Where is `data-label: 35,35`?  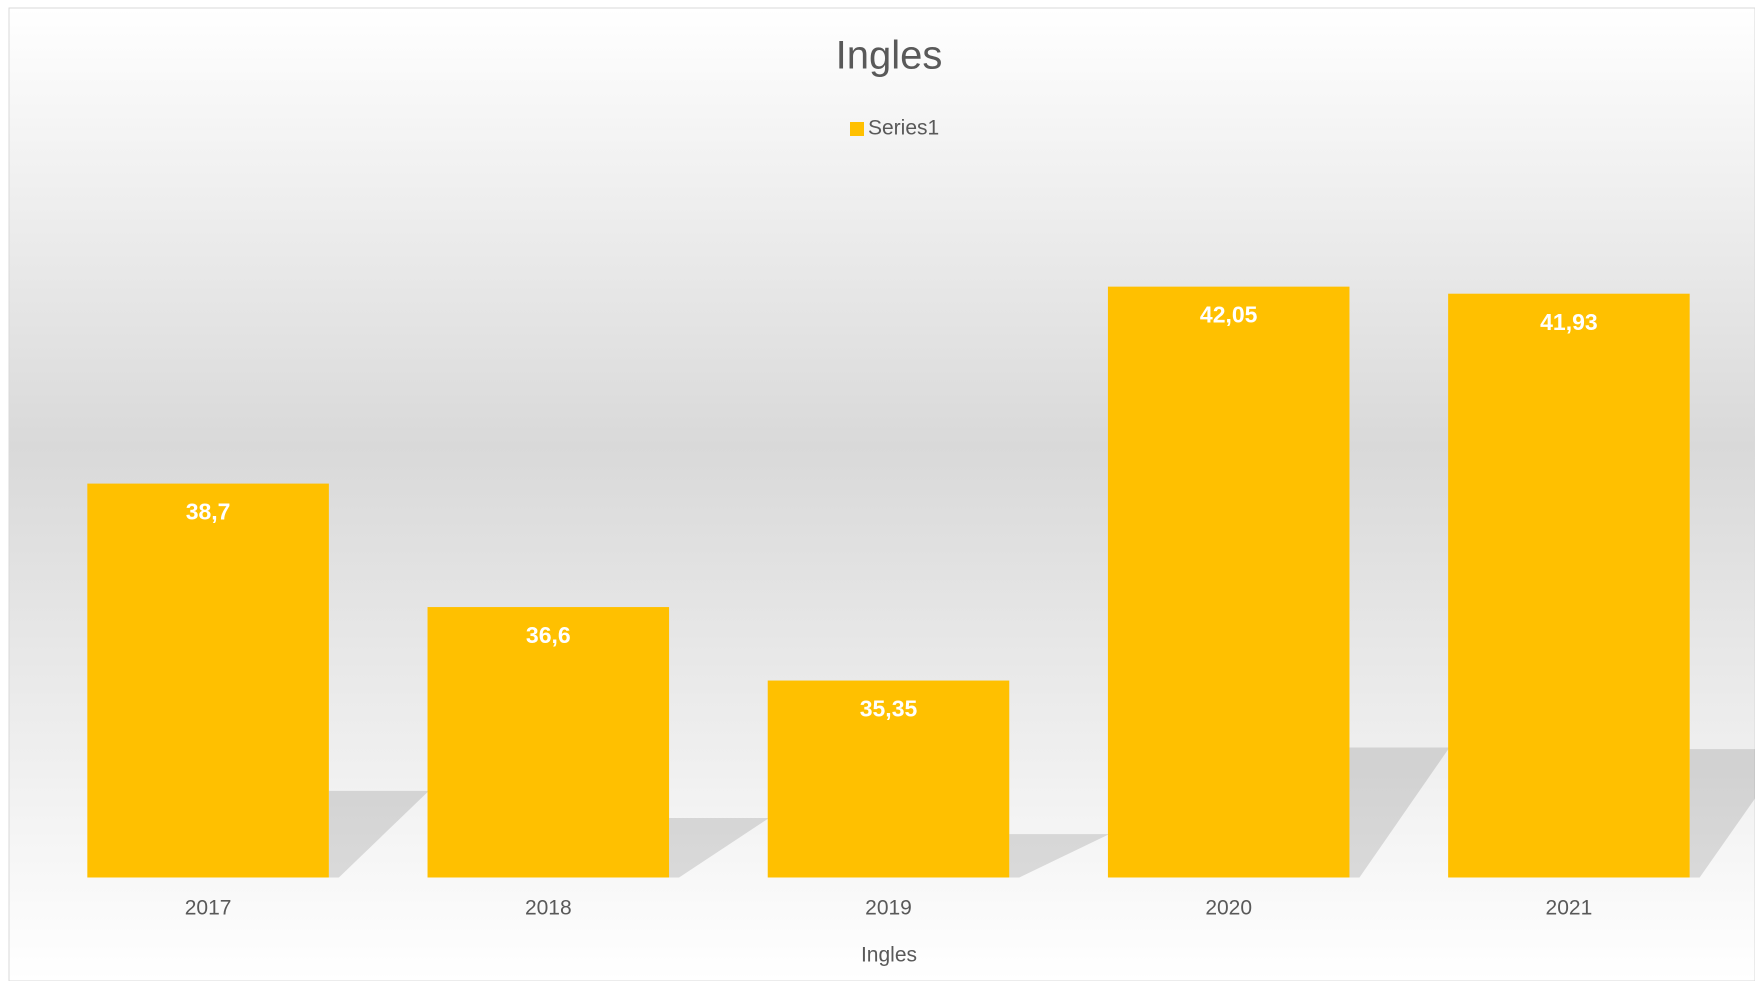 data-label: 35,35 is located at coordinates (889, 709).